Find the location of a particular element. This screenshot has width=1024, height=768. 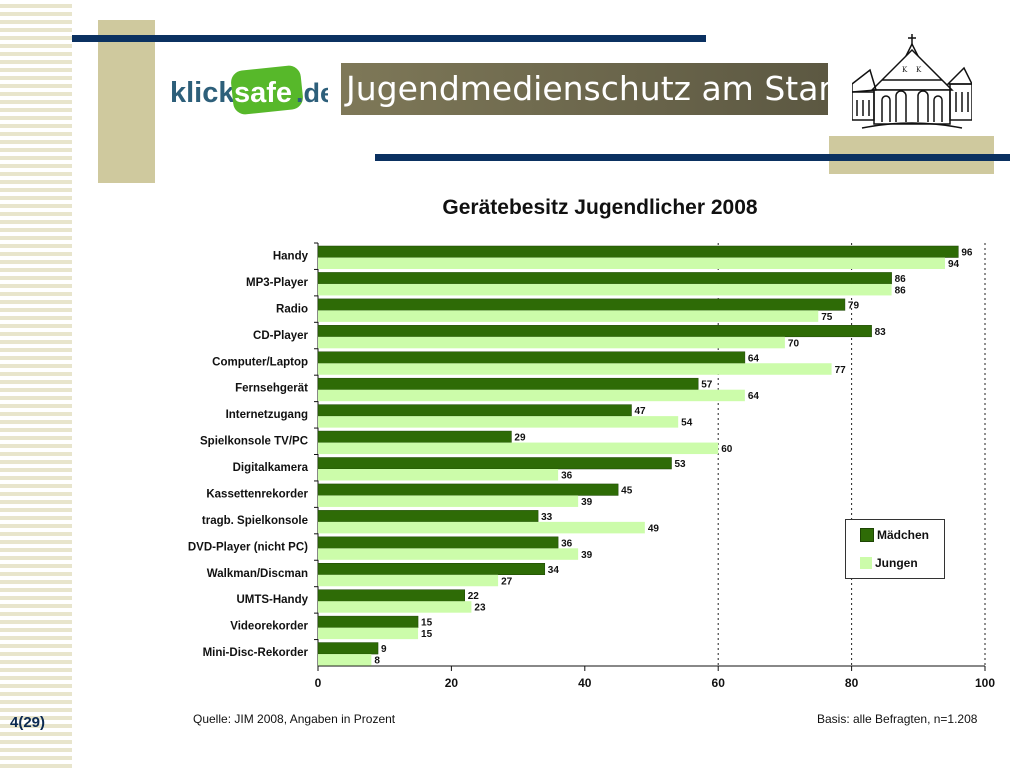

decorative-stripes is located at coordinates (36, 384).